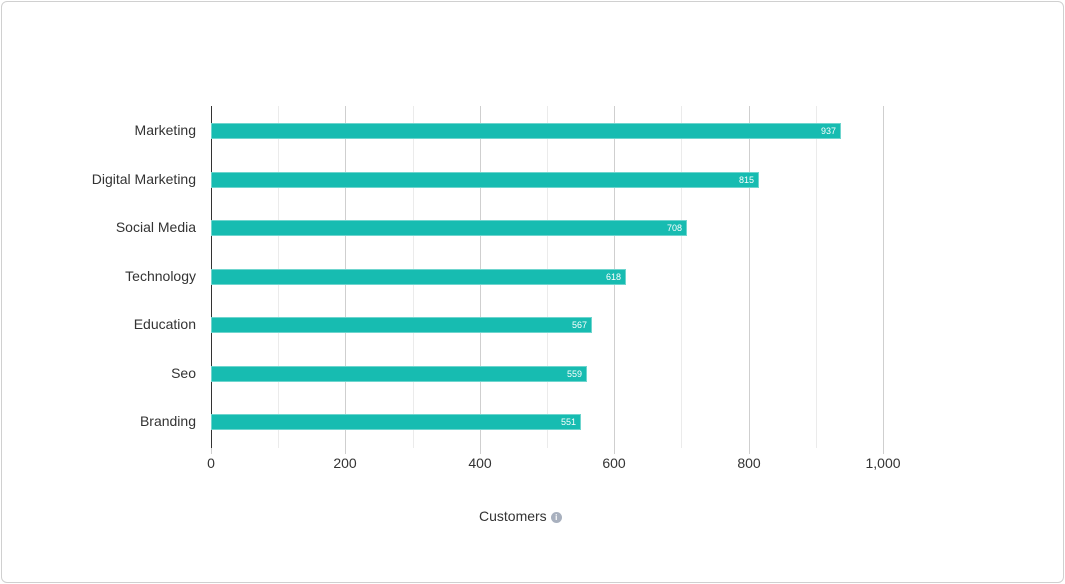 The width and height of the screenshot is (1065, 584). I want to click on y-axis-label: Technology, so click(160, 276).